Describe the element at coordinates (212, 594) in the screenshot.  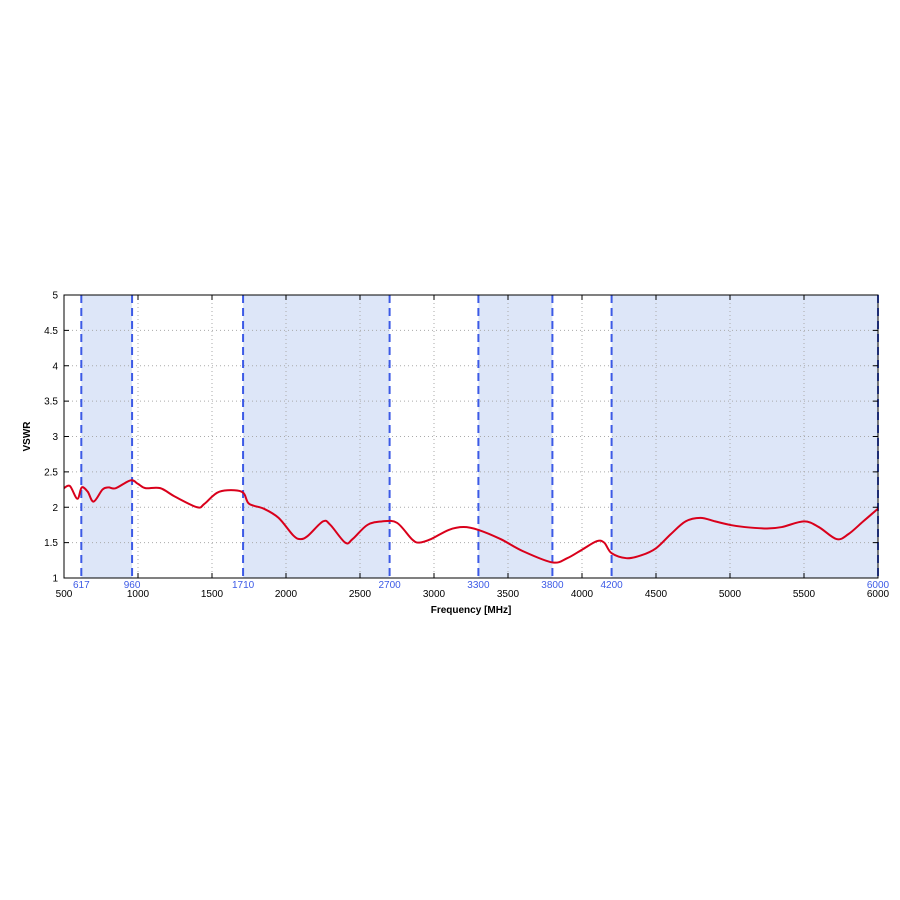
I see `x-tick-label: 1500` at that location.